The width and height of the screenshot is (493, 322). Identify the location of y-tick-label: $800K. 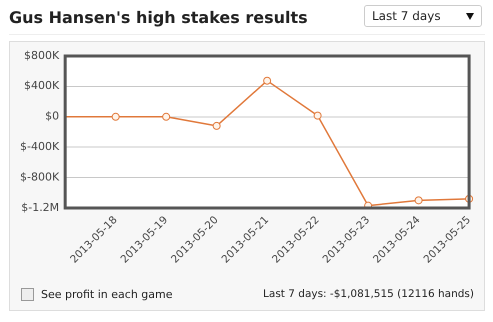
(42, 55).